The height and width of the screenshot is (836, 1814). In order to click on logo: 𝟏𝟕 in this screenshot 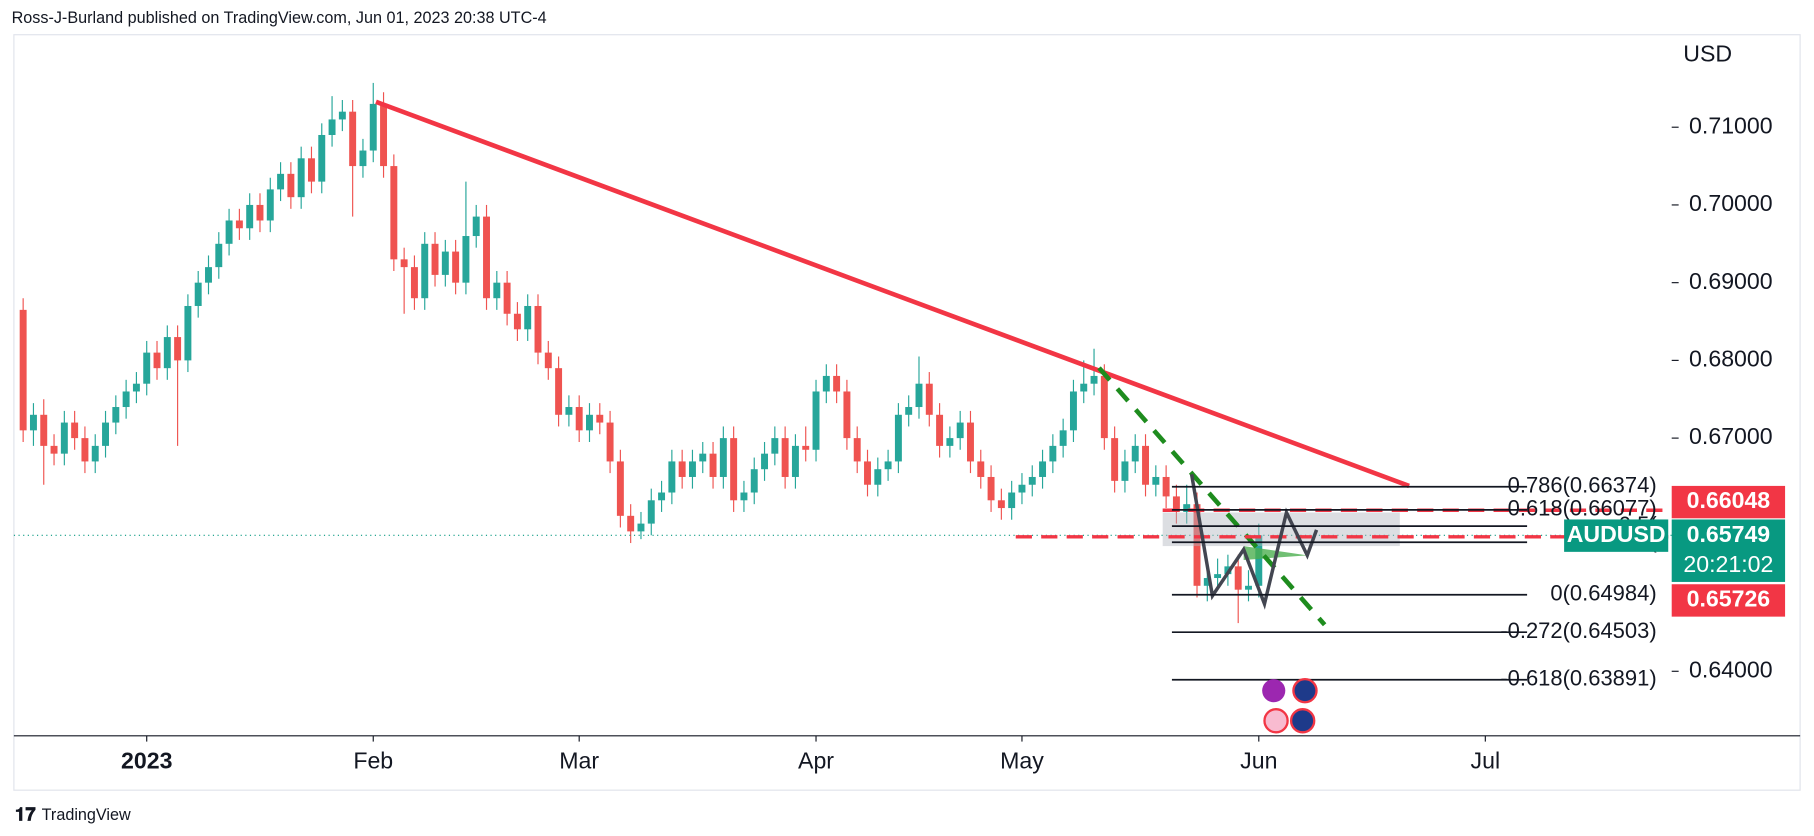, I will do `click(25, 814)`.